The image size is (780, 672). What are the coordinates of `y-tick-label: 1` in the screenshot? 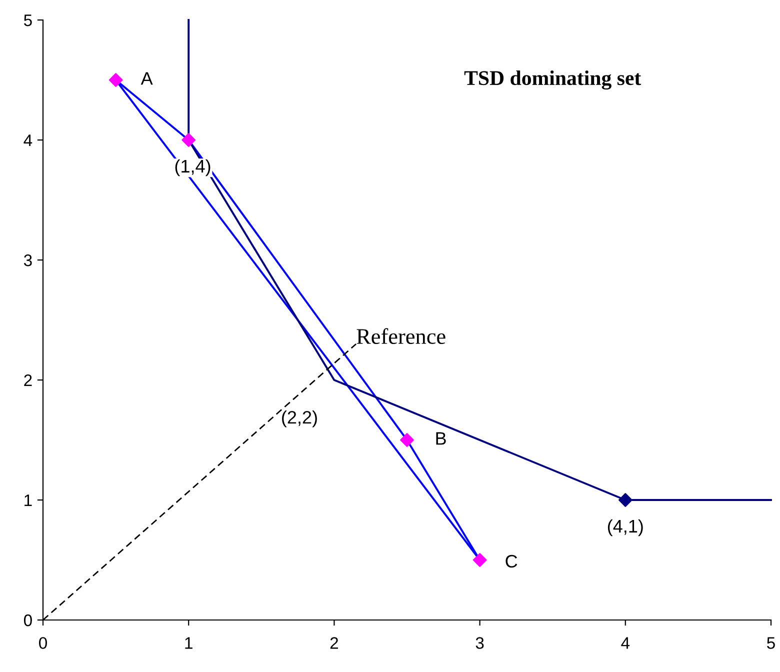 It's located at (28, 500).